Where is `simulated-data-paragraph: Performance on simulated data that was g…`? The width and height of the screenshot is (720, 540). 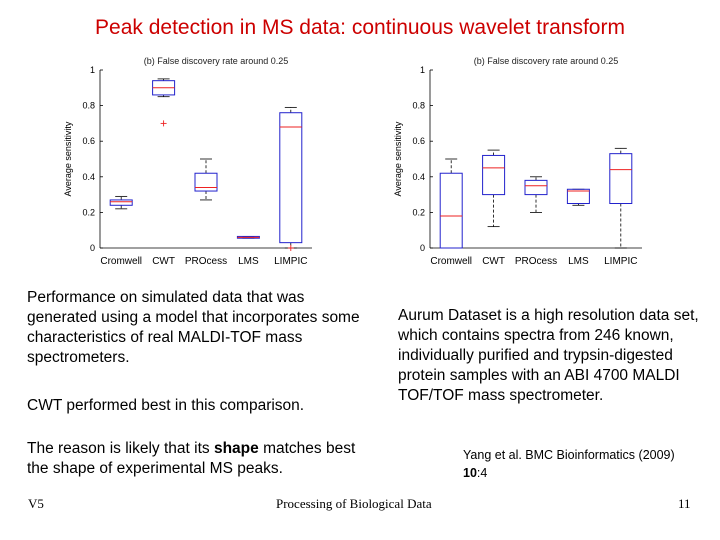 simulated-data-paragraph: Performance on simulated data that was g… is located at coordinates (193, 327).